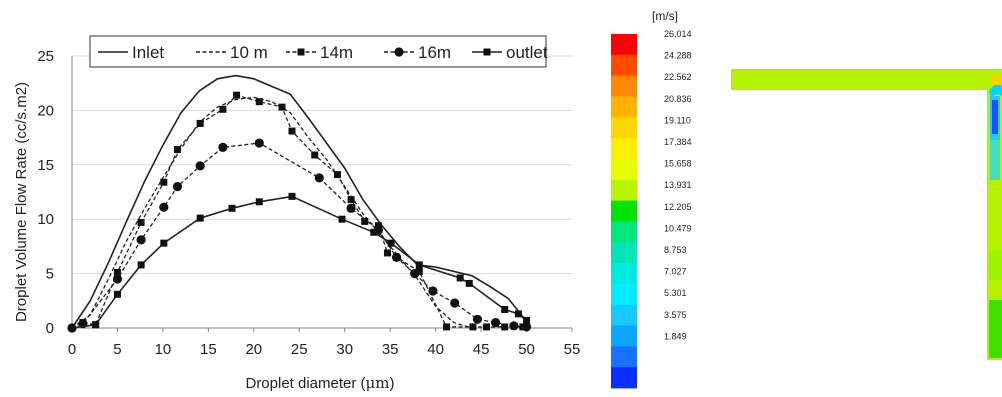 This screenshot has height=397, width=1002. What do you see at coordinates (163, 349) in the screenshot?
I see `x-tick-label: 10` at bounding box center [163, 349].